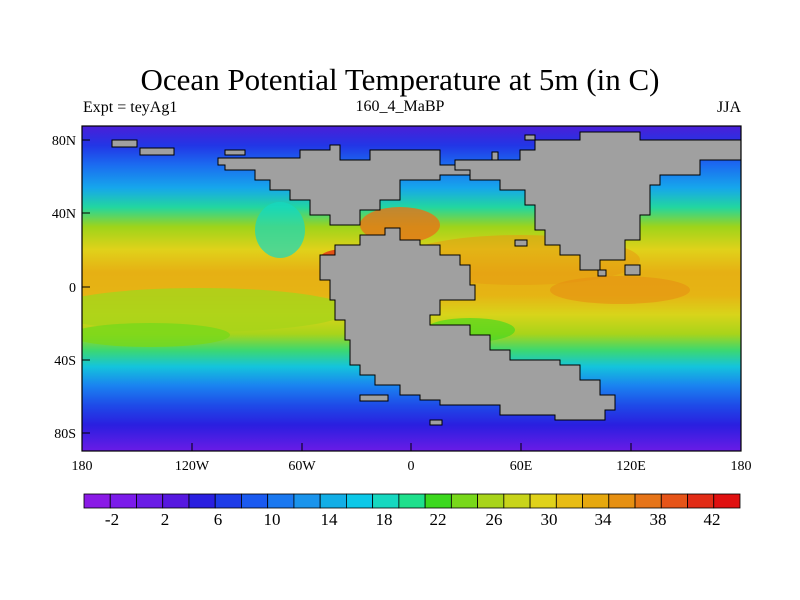  Describe the element at coordinates (658, 519) in the screenshot. I see `colorbar-label: 38` at that location.